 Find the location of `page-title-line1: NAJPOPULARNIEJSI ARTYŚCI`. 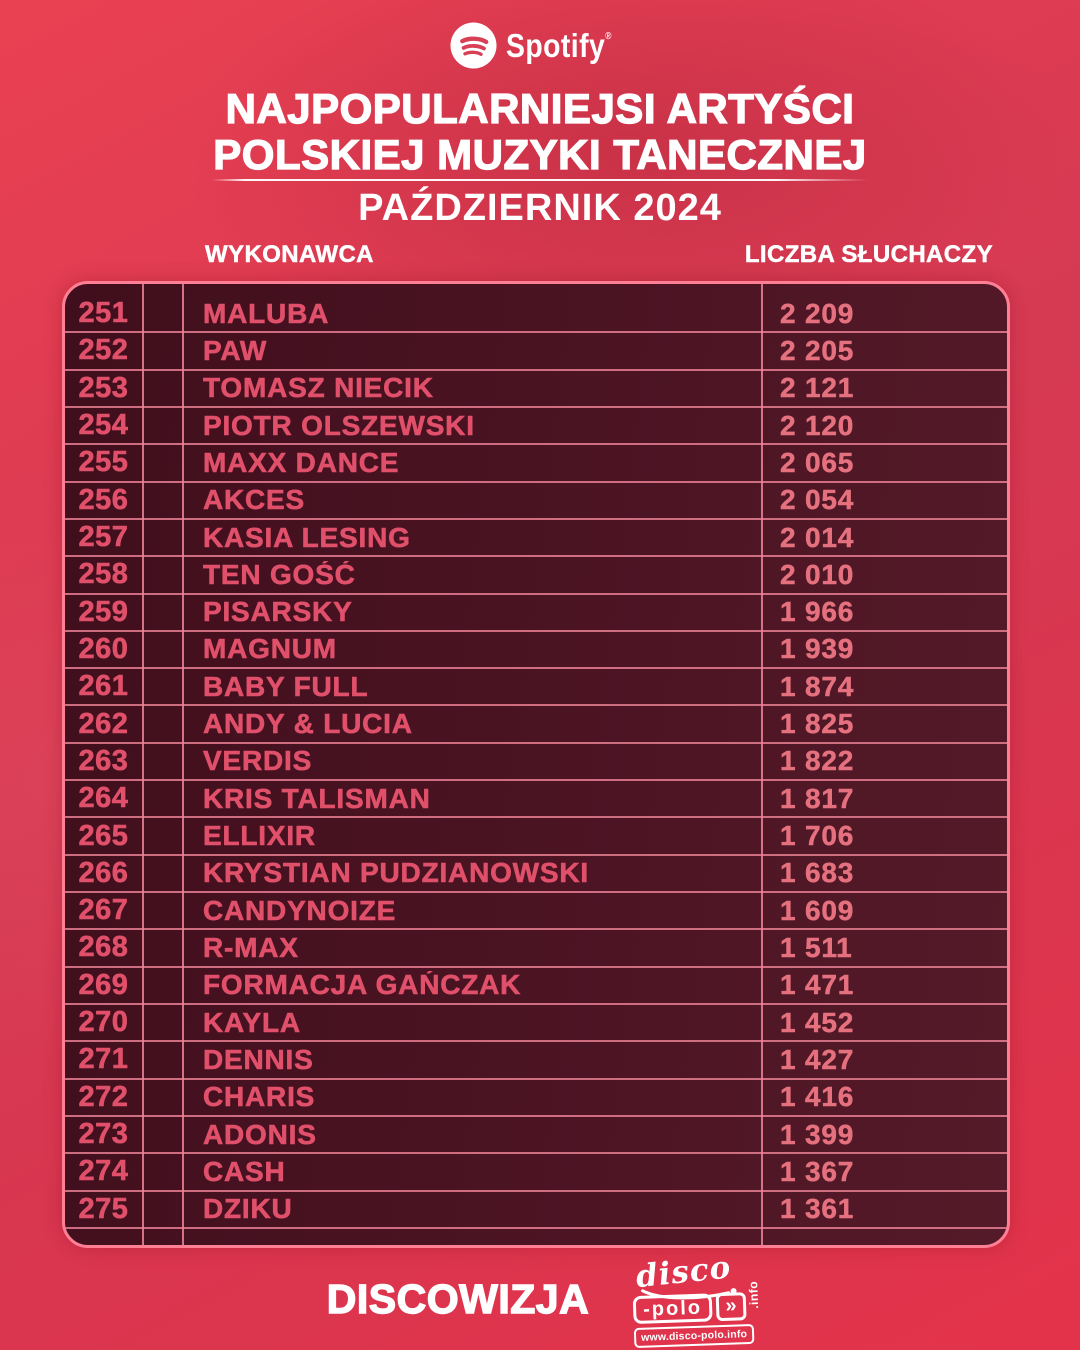

page-title-line1: NAJPOPULARNIEJSI ARTYŚCI is located at coordinates (540, 108).